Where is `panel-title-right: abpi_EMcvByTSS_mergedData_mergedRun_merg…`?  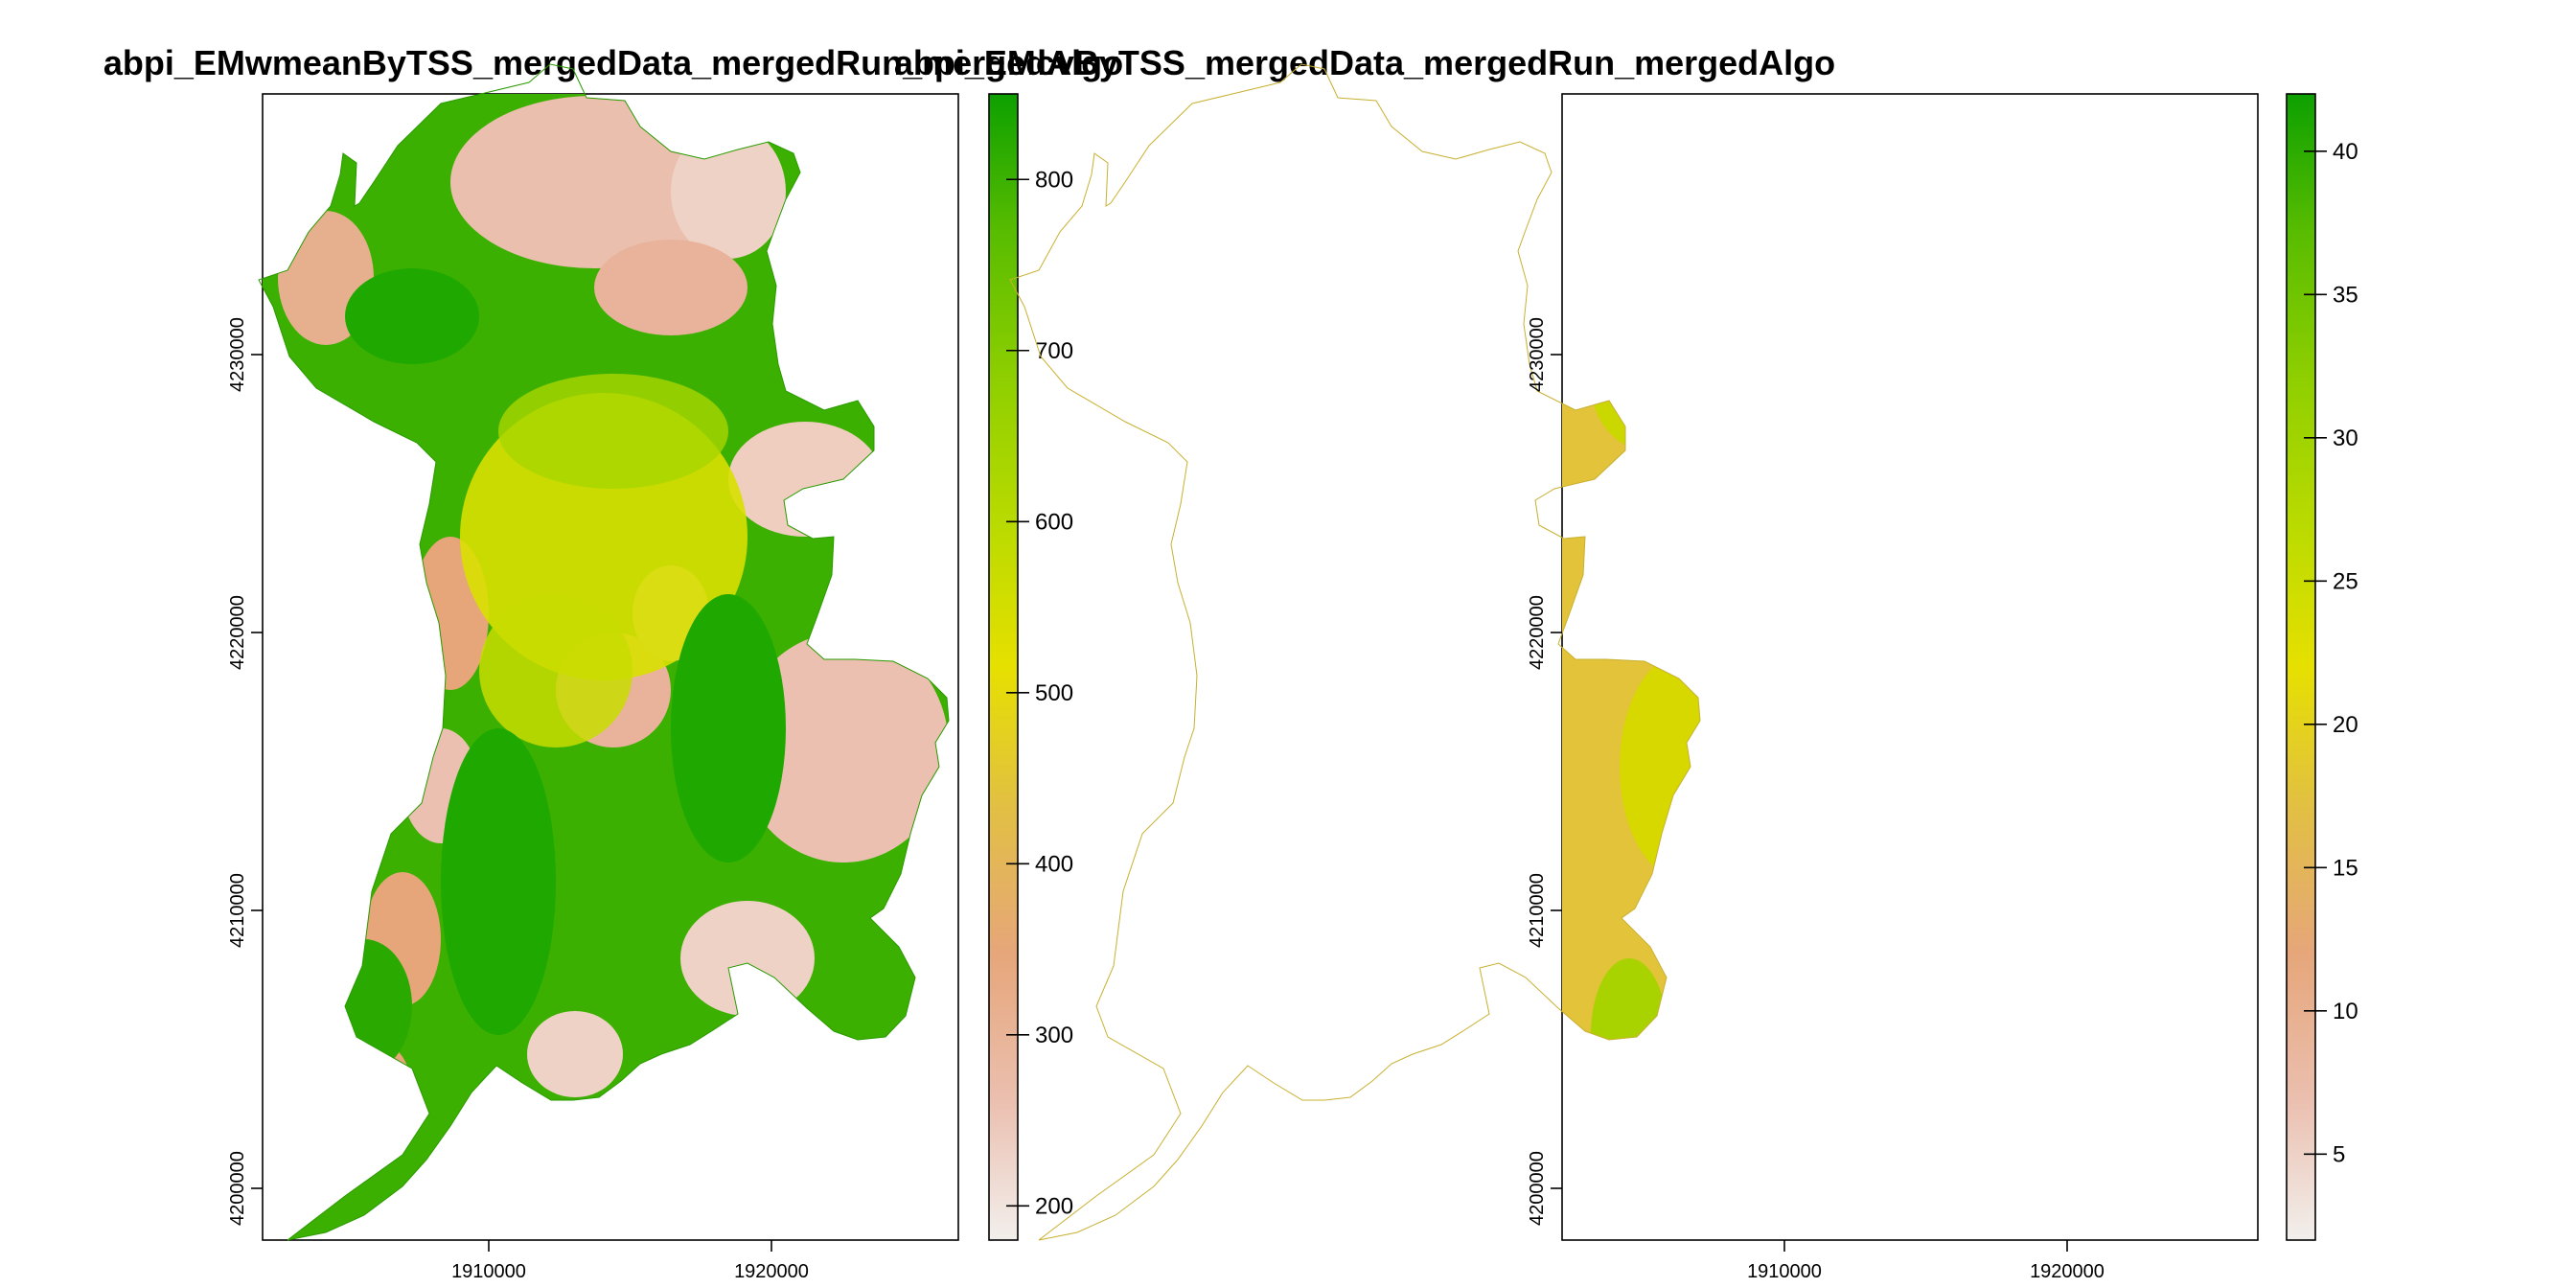 panel-title-right: abpi_EMcvByTSS_mergedData_mergedRun_merg… is located at coordinates (1364, 63).